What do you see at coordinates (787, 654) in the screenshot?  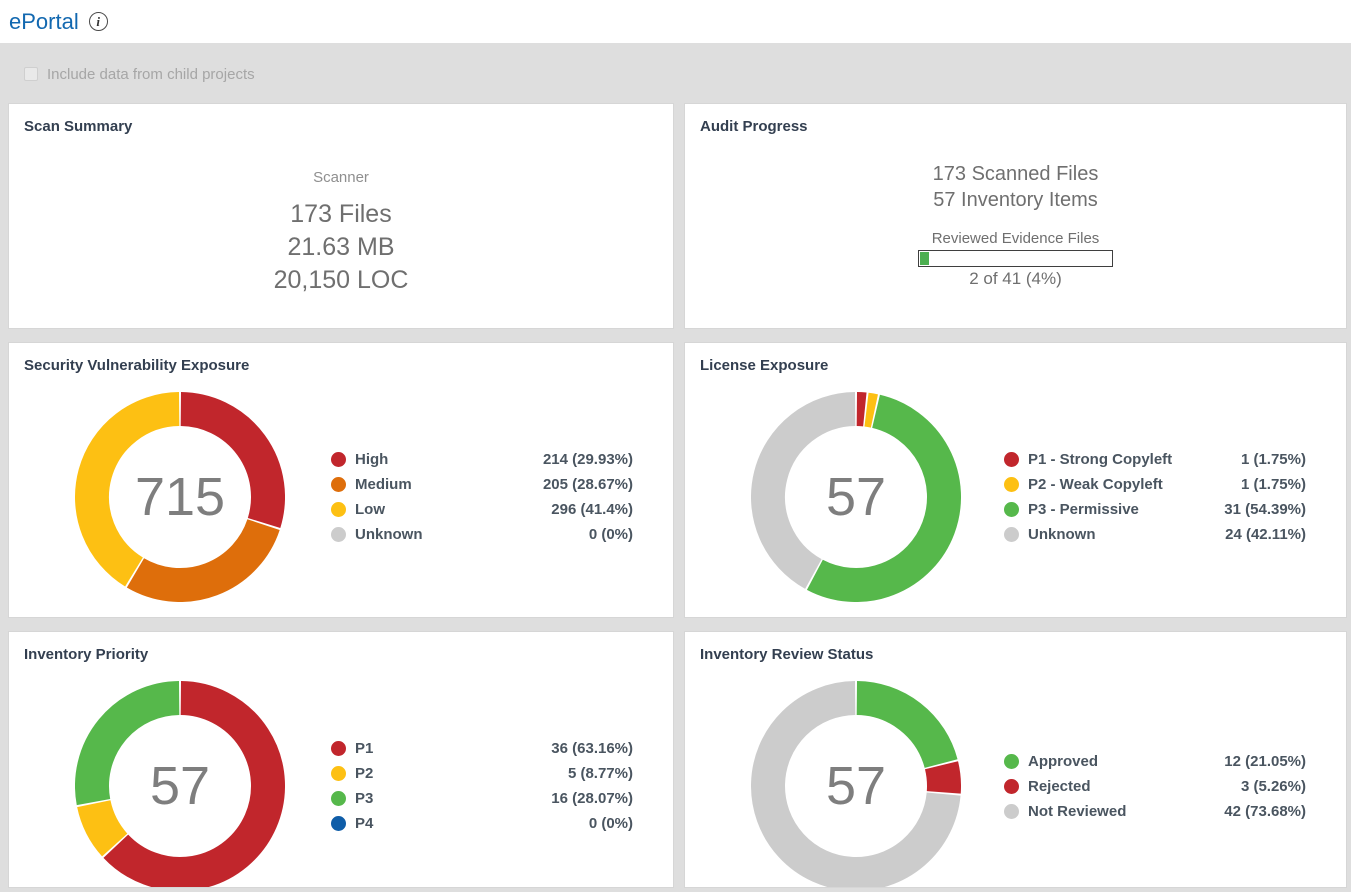 I see `inventory-review-title: Inventory Review Status` at bounding box center [787, 654].